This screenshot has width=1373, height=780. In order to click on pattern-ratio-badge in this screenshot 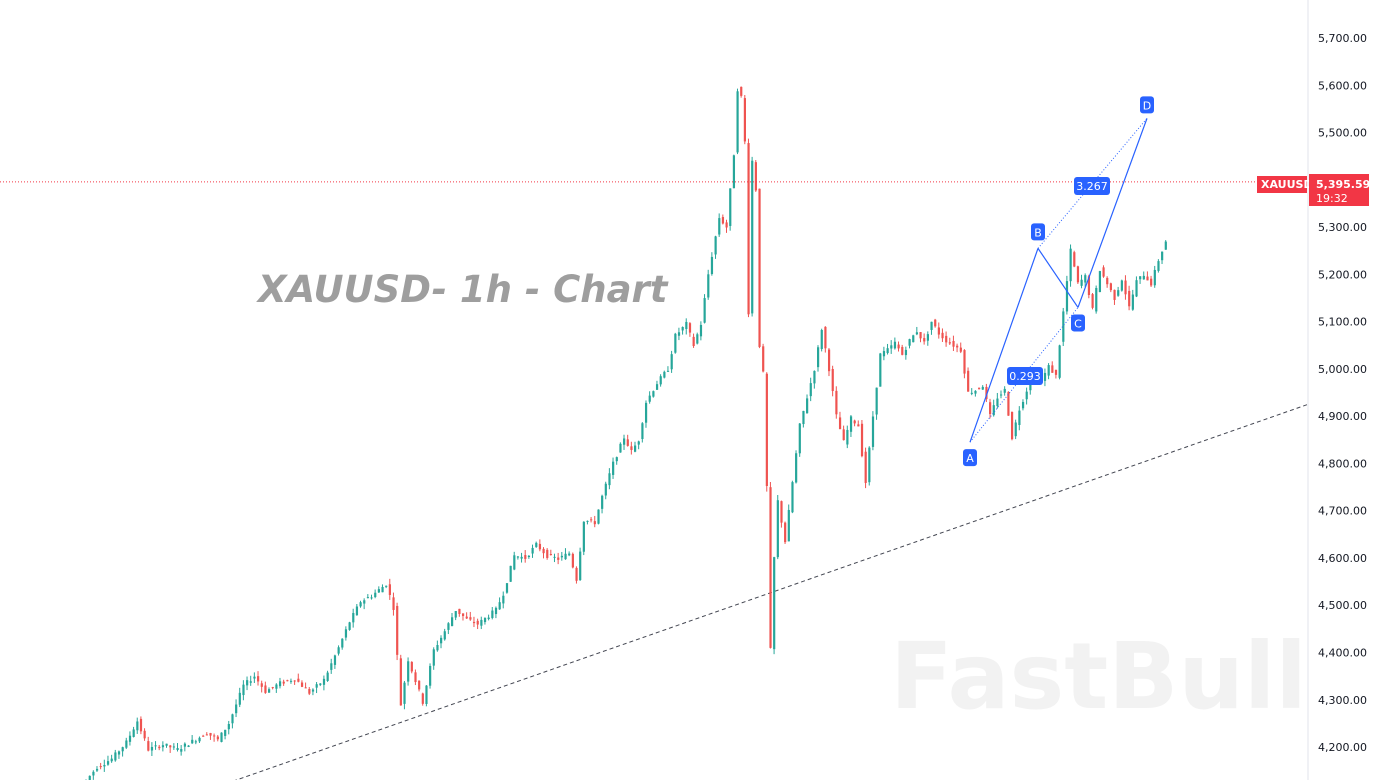, I will do `click(1092, 186)`.